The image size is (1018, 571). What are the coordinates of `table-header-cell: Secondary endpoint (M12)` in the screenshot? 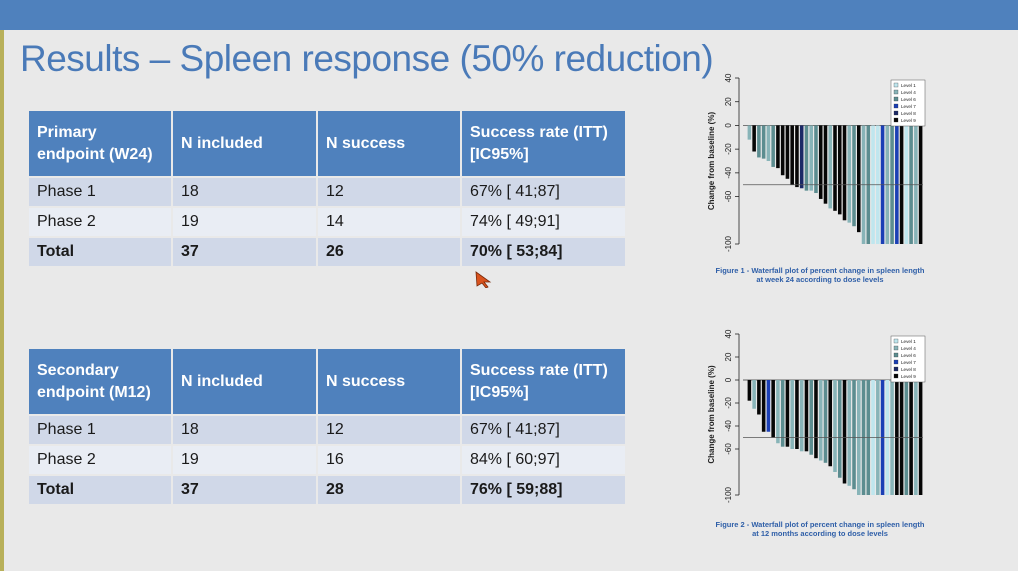 It's located at (101, 382).